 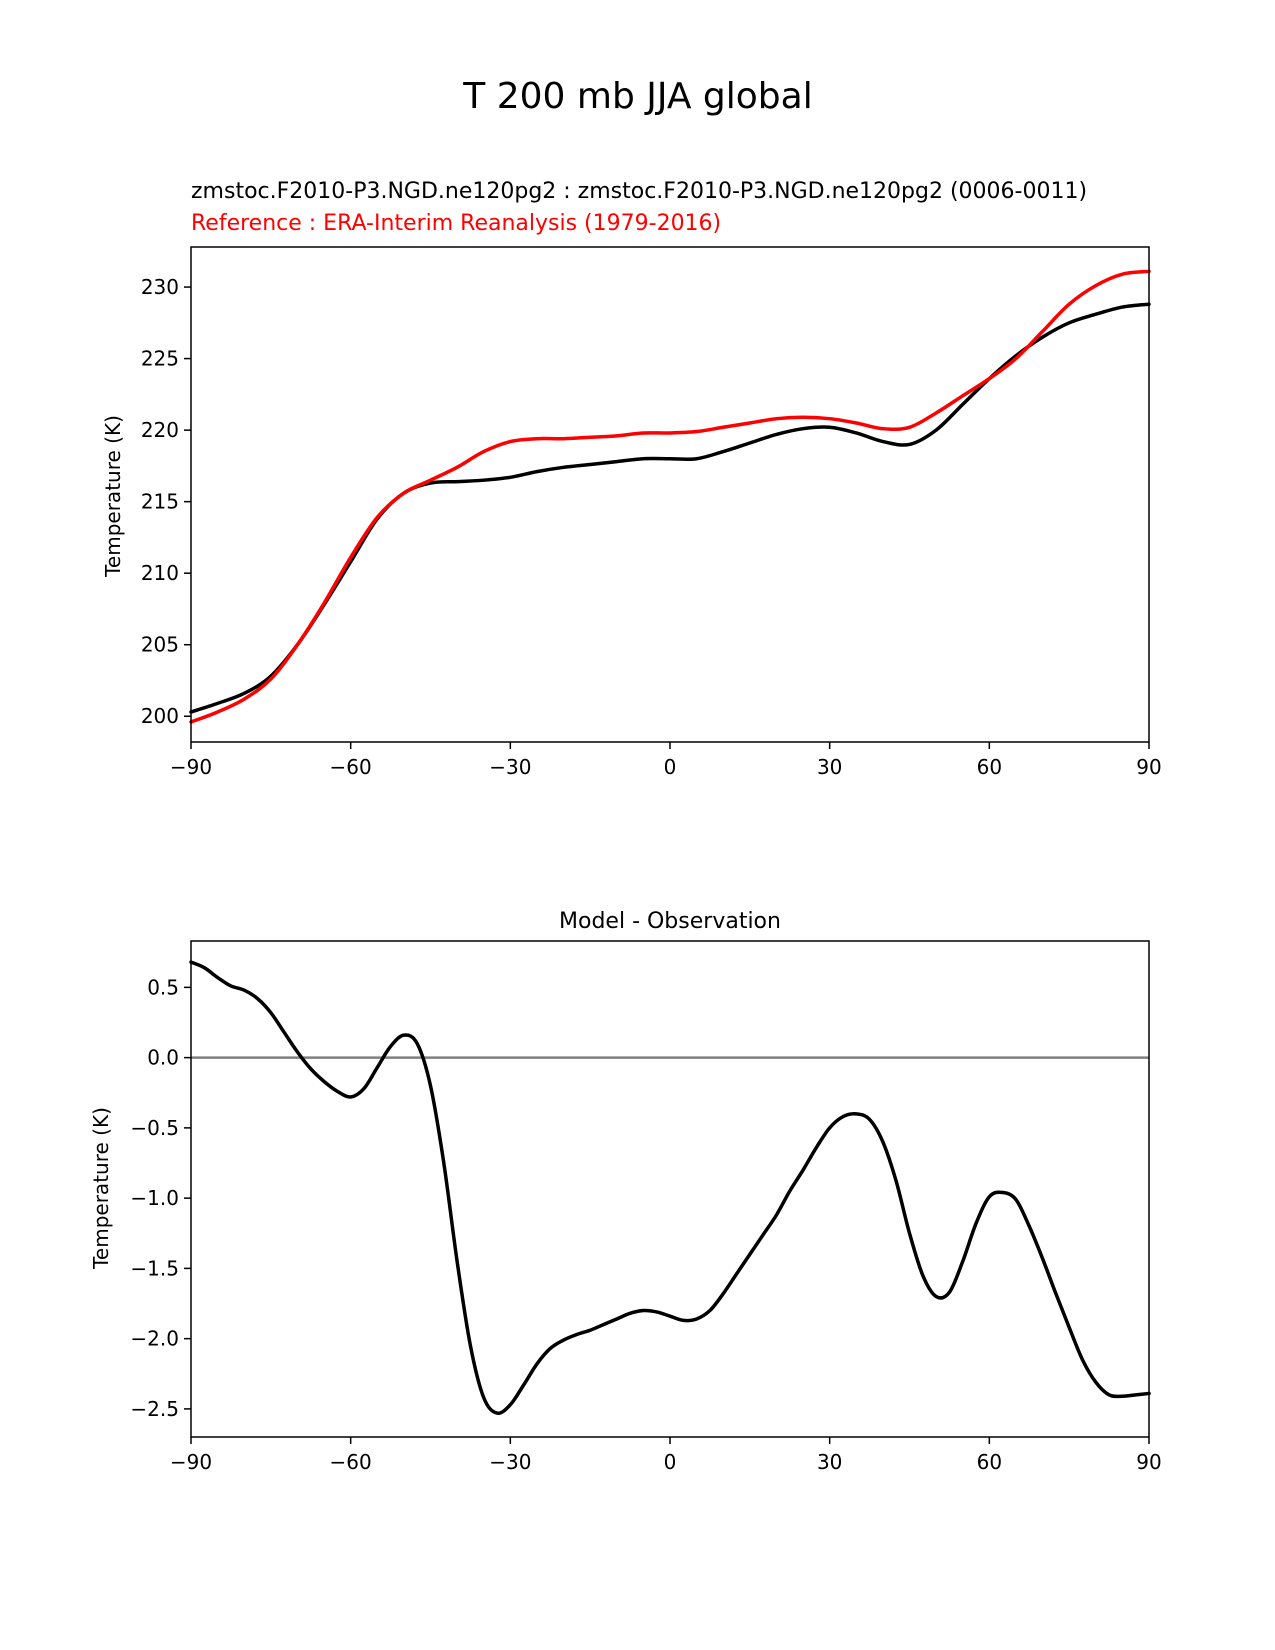 I want to click on bottom-panel-y-ticks: 0.5 0.0 −0.5 −1.0 −1.5 −2.0 −2.5, so click(x=160, y=1198).